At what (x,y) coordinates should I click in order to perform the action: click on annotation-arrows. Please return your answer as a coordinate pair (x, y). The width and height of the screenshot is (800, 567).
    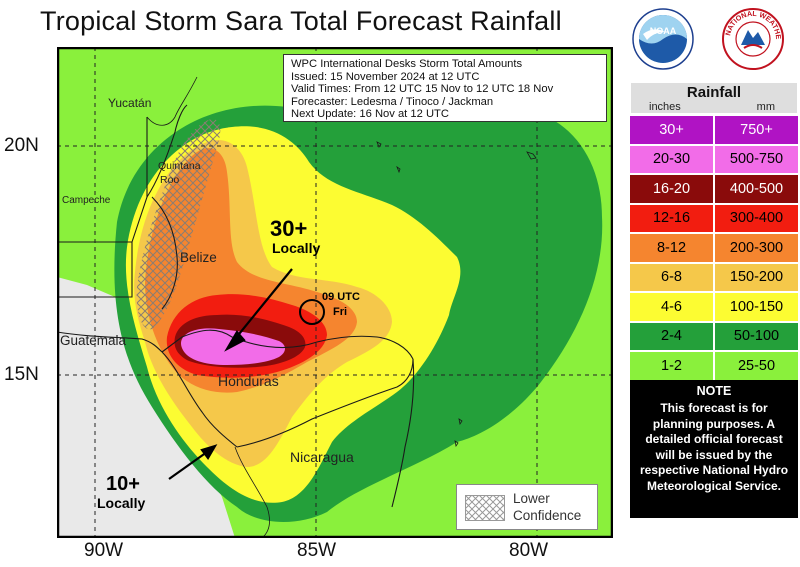
    Looking at the image, I should click on (230, 374).